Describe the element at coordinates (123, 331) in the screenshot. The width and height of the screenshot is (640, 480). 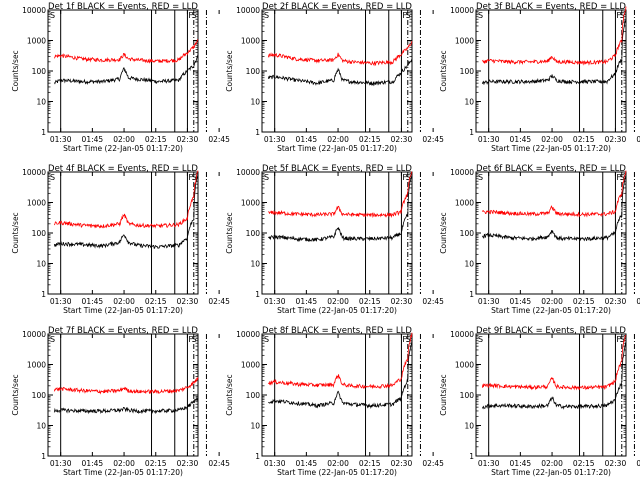
I see `panel-title: Det 7f BLACK = Events, RED = LLD` at that location.